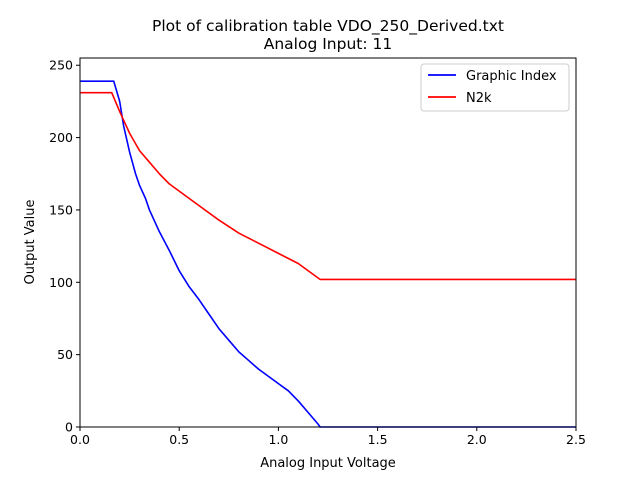  What do you see at coordinates (278, 439) in the screenshot?
I see `x-tick-label: 1.0` at bounding box center [278, 439].